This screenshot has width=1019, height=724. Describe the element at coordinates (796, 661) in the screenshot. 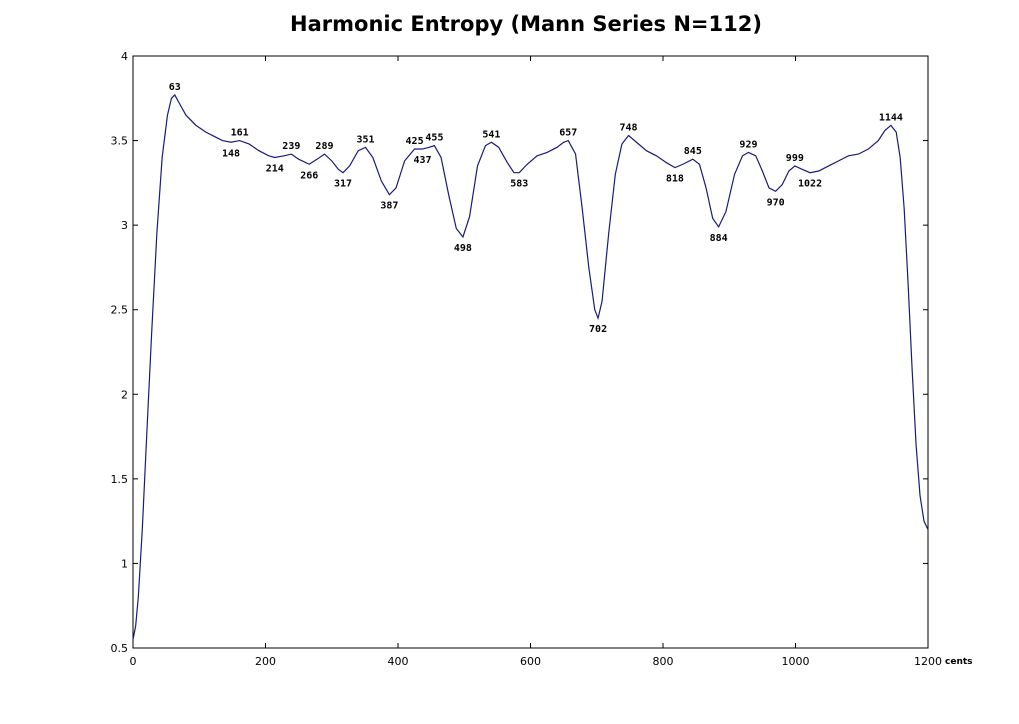

I see `x-tick-label: 1000` at that location.